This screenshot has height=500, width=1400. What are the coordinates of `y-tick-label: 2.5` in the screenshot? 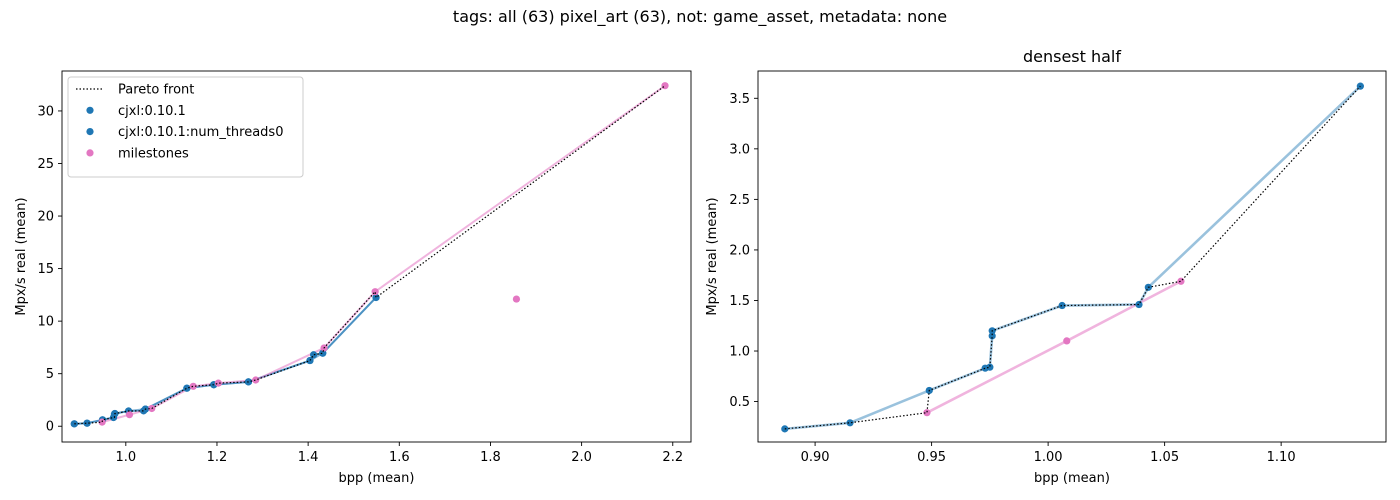 It's located at (739, 200).